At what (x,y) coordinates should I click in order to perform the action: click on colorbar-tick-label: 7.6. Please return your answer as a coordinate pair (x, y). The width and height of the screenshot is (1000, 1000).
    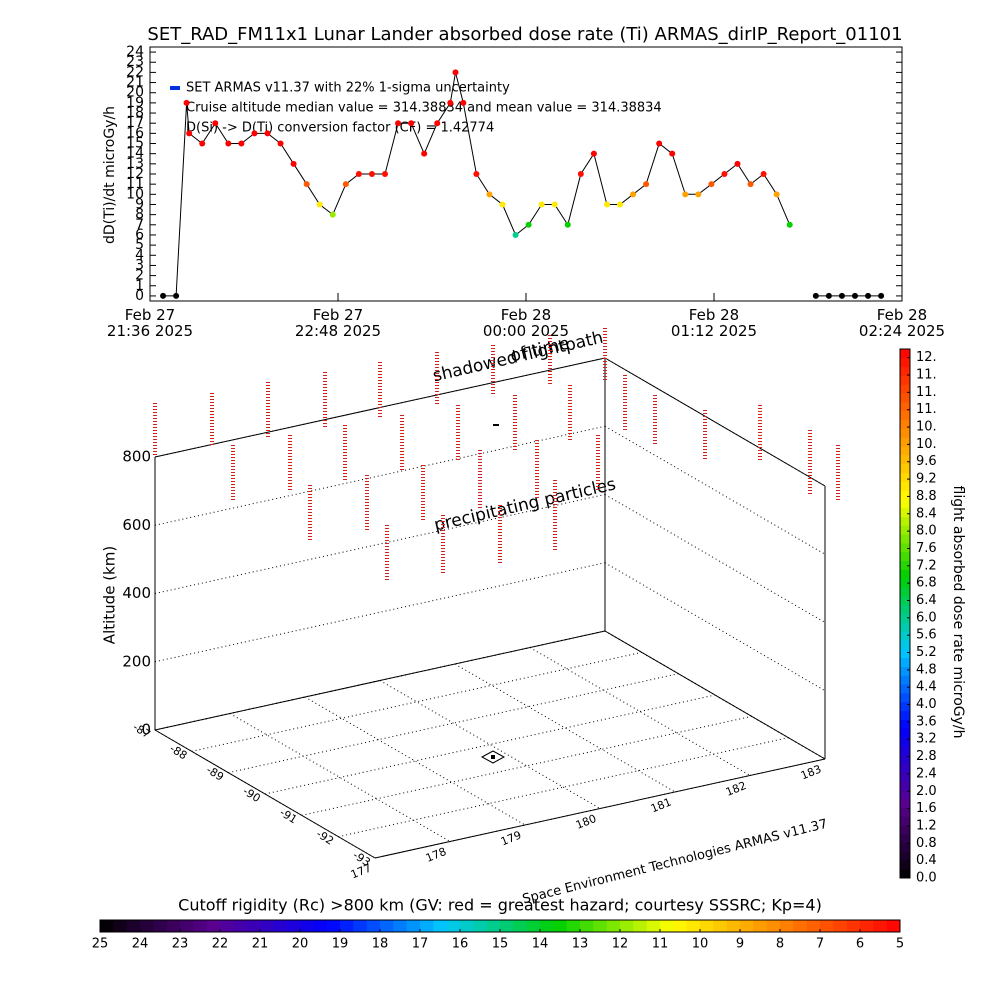
    Looking at the image, I should click on (926, 548).